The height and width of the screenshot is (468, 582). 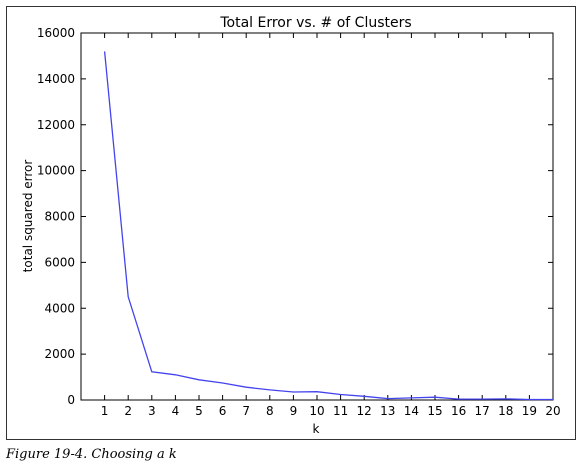 I want to click on x-tick-label: 5, so click(x=199, y=411).